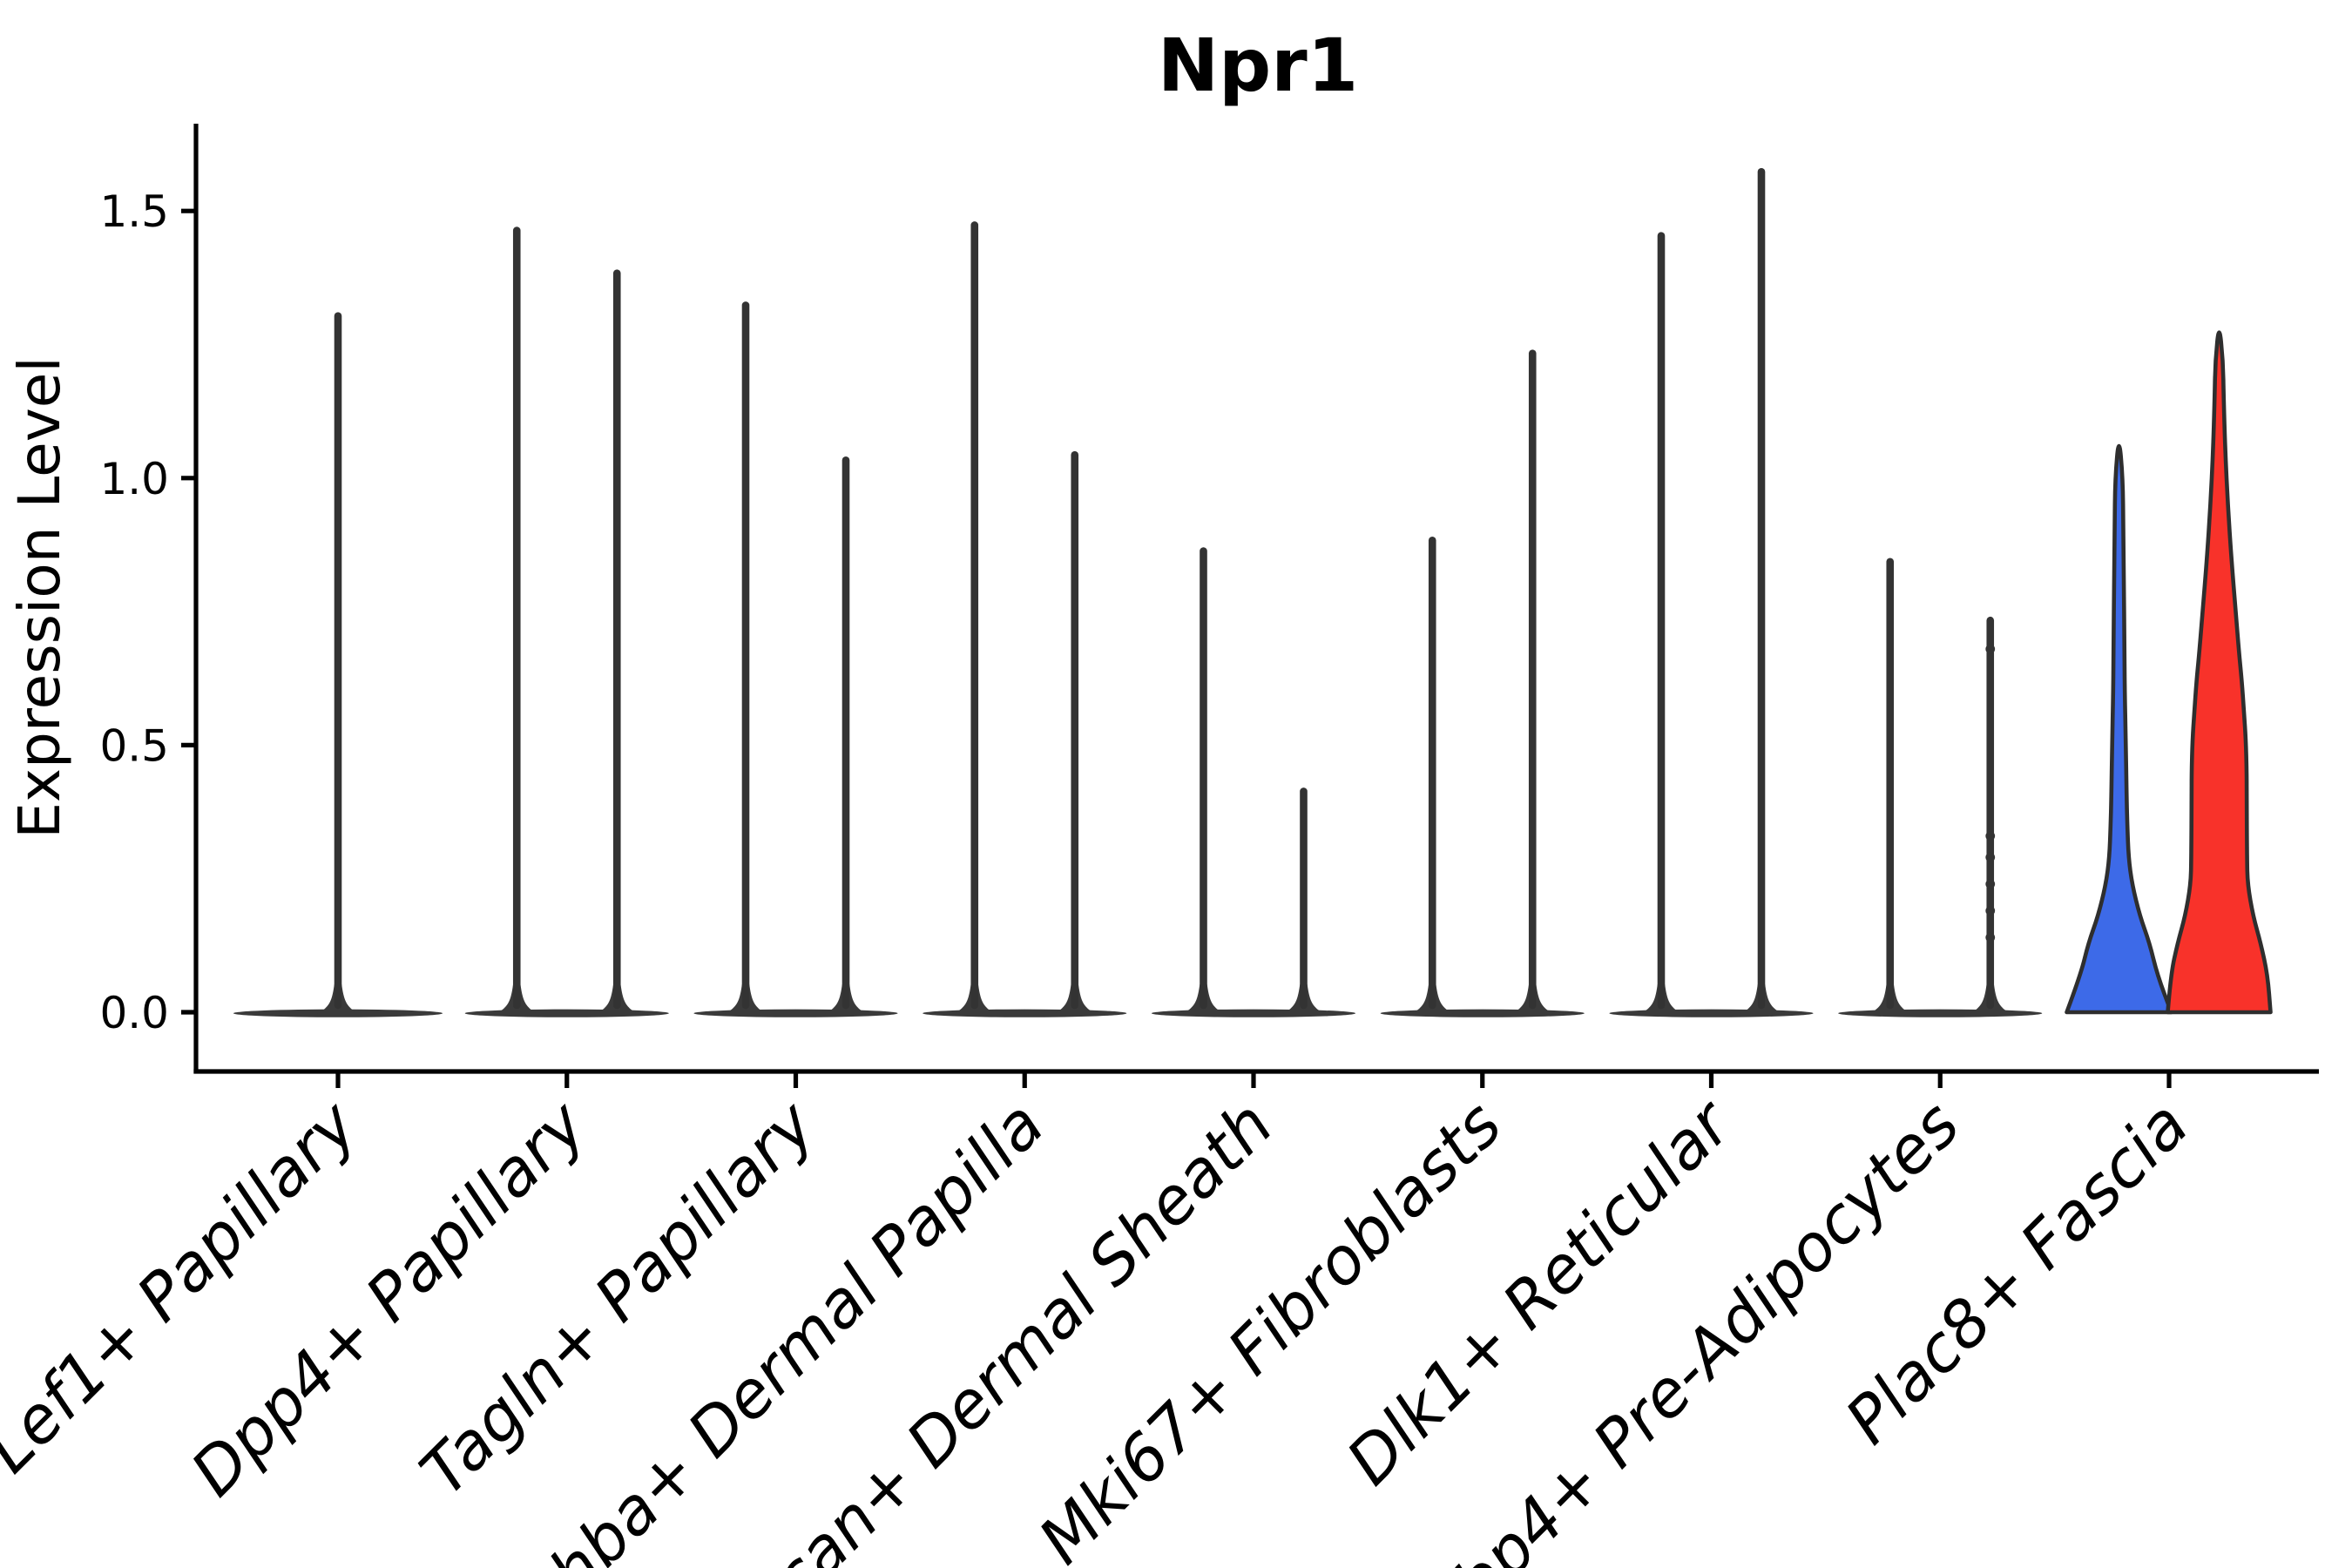 The width and height of the screenshot is (2352, 1568). I want to click on y-axis-label: Expression Level, so click(40, 597).